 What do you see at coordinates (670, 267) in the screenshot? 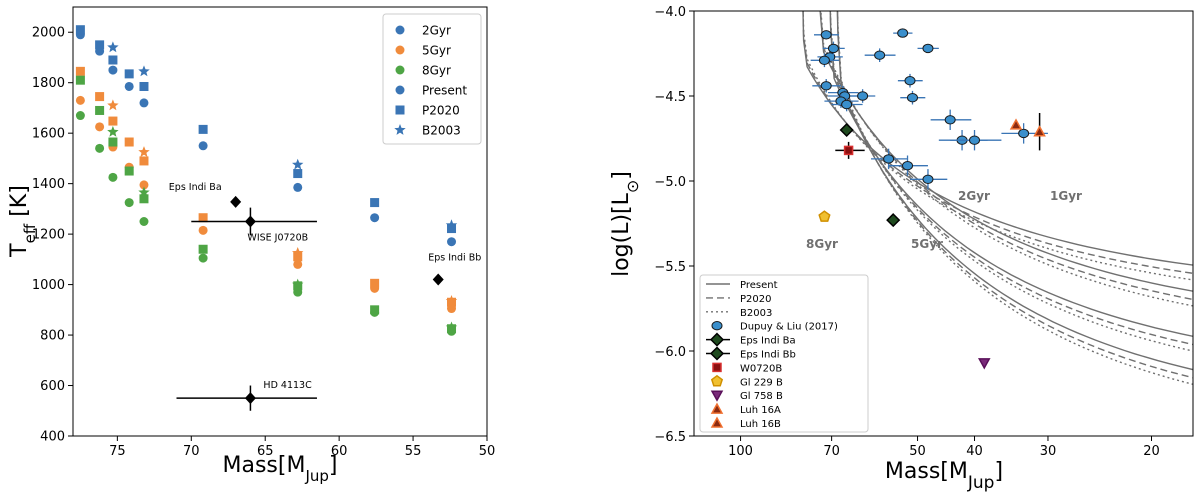
I see `y-tick-label: −5.5` at bounding box center [670, 267].